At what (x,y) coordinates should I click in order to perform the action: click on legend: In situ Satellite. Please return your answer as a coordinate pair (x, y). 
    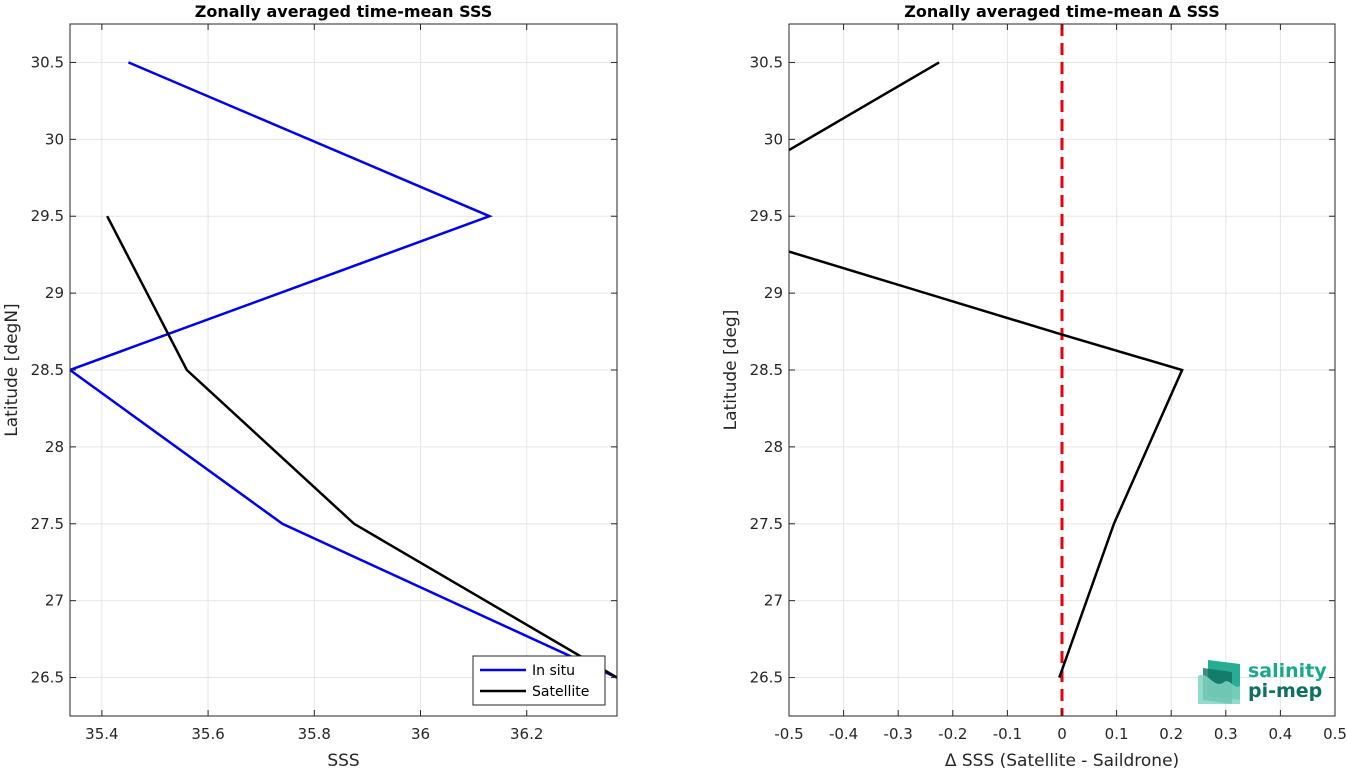
    Looking at the image, I should click on (539, 680).